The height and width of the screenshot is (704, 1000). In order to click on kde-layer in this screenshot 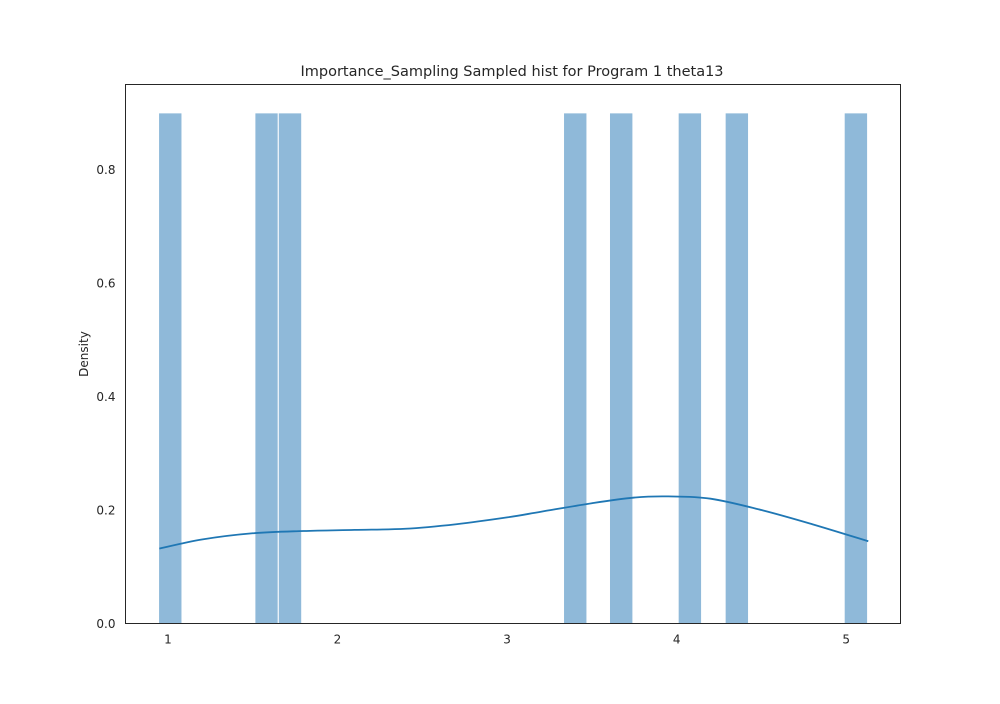, I will do `click(514, 522)`.